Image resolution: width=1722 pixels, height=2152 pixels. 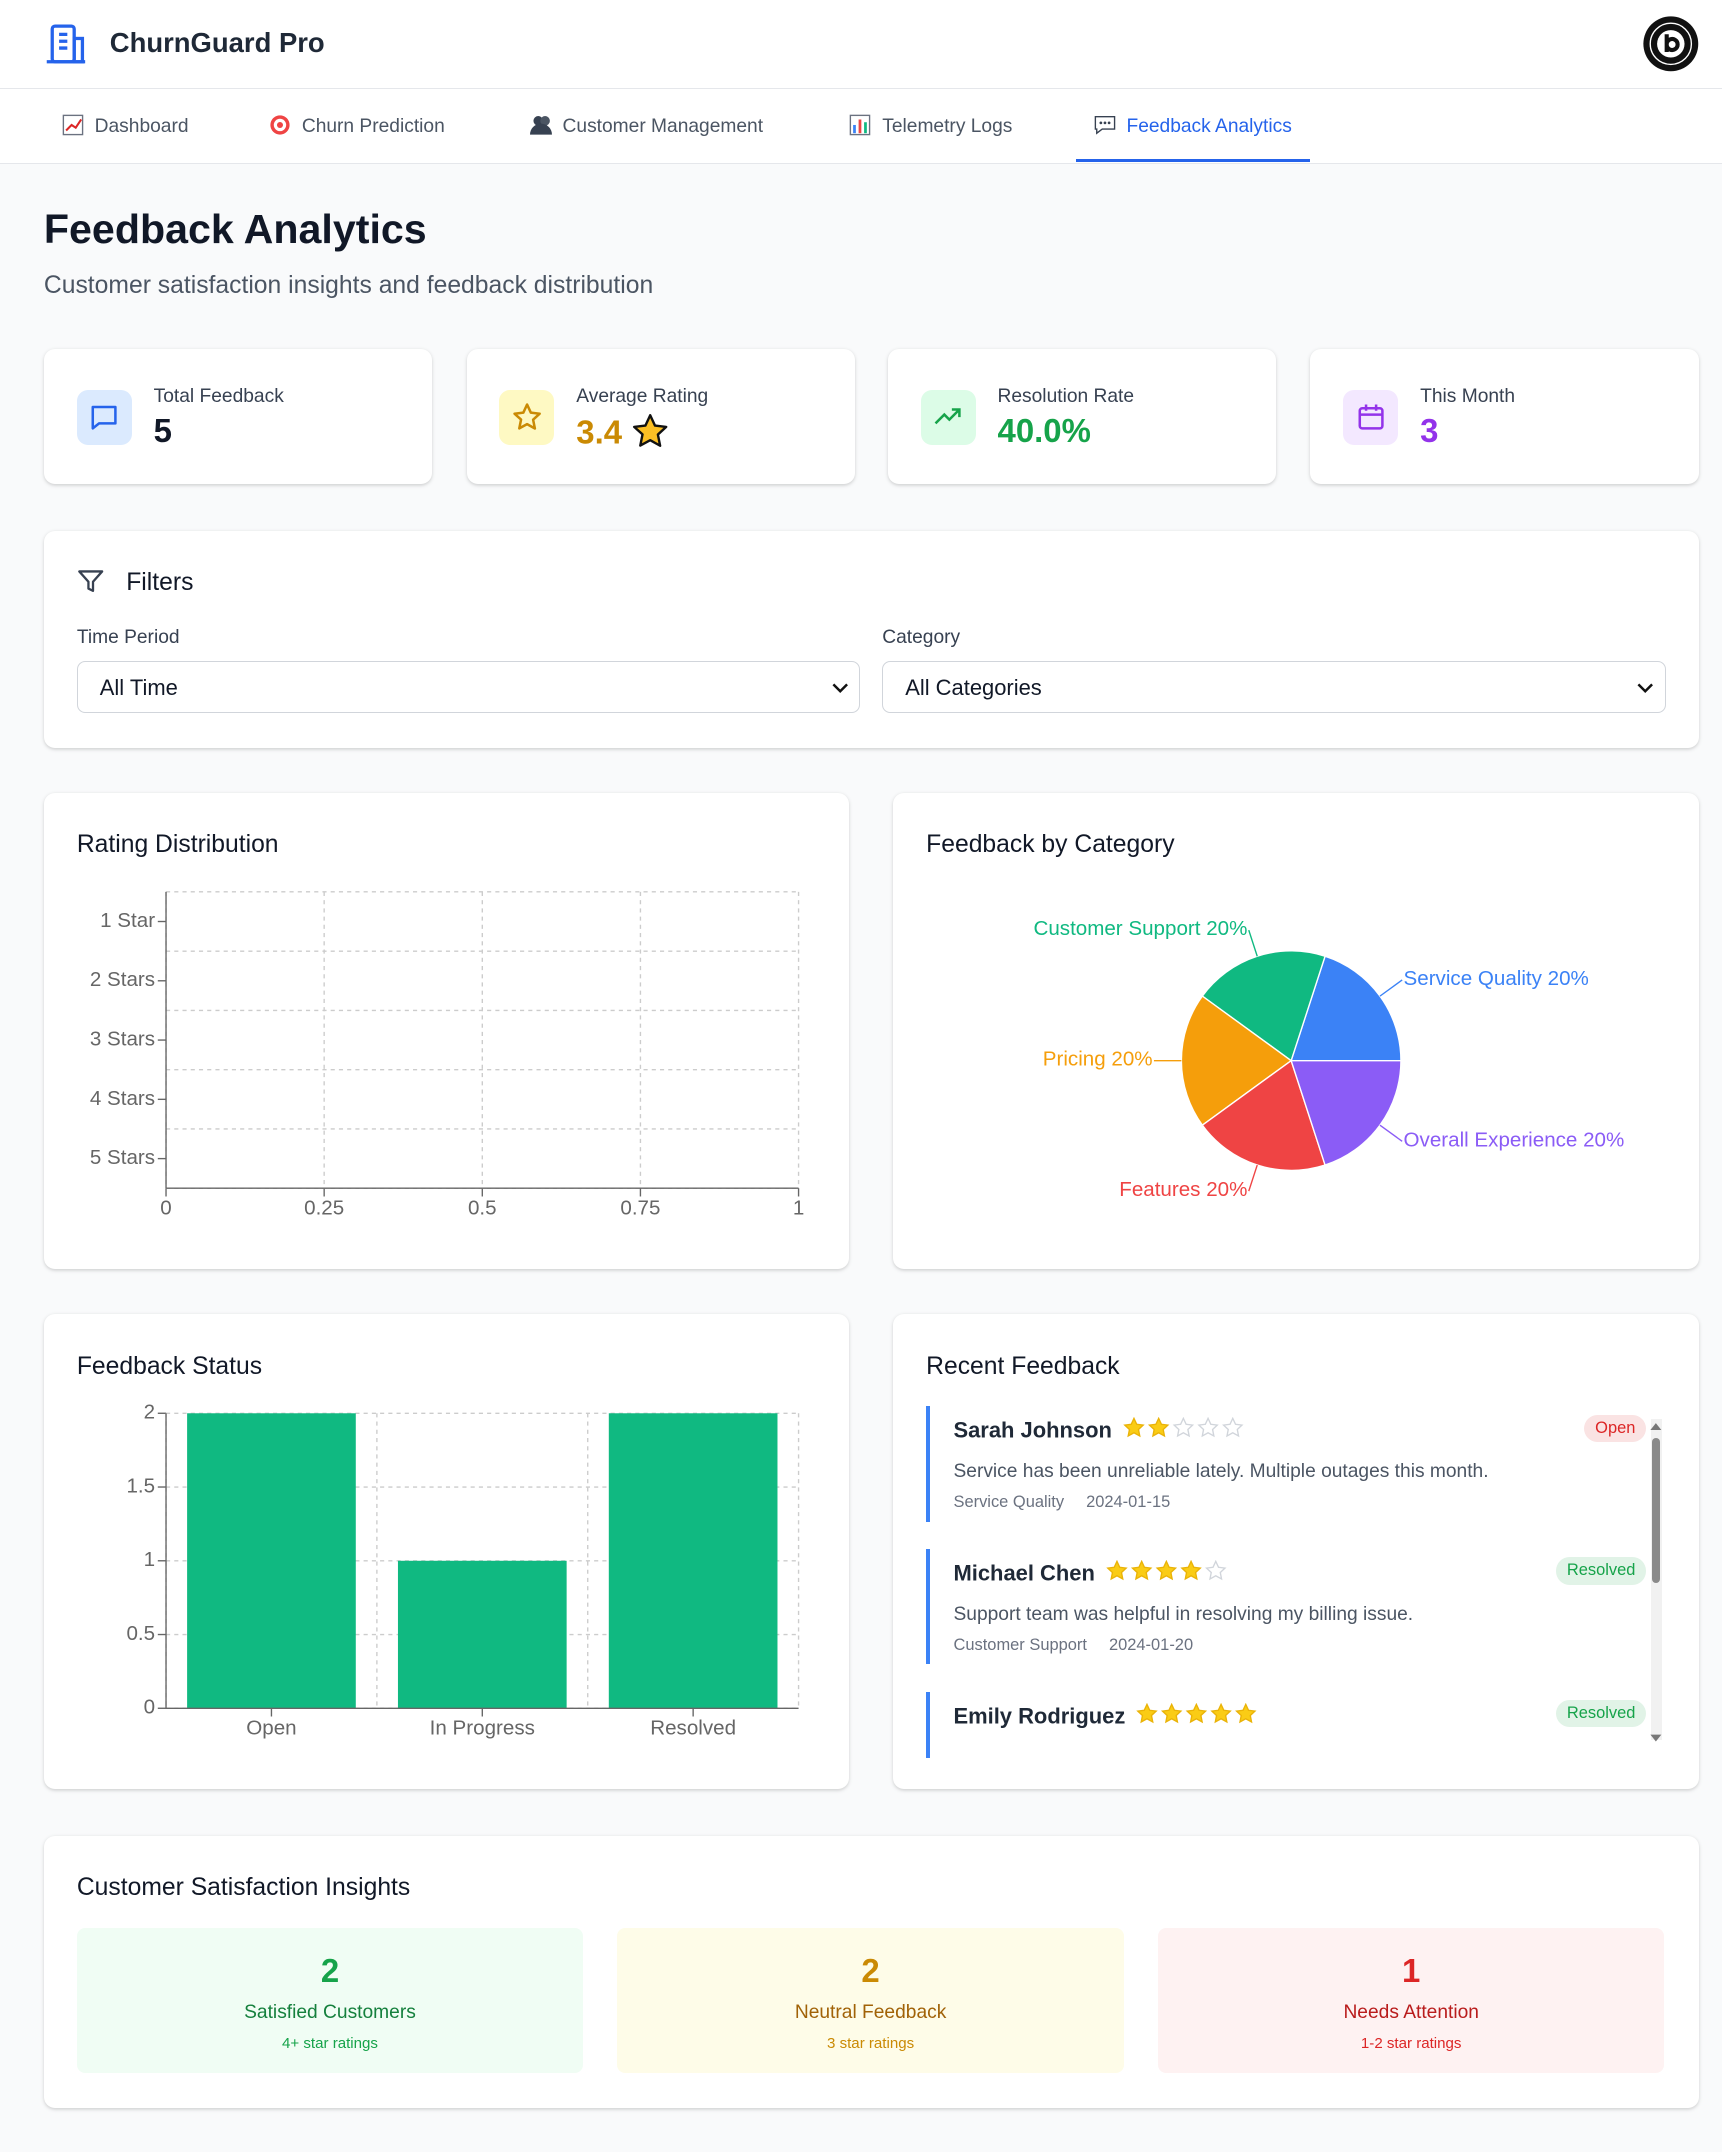 I want to click on stat-value: 3.4, so click(x=622, y=432).